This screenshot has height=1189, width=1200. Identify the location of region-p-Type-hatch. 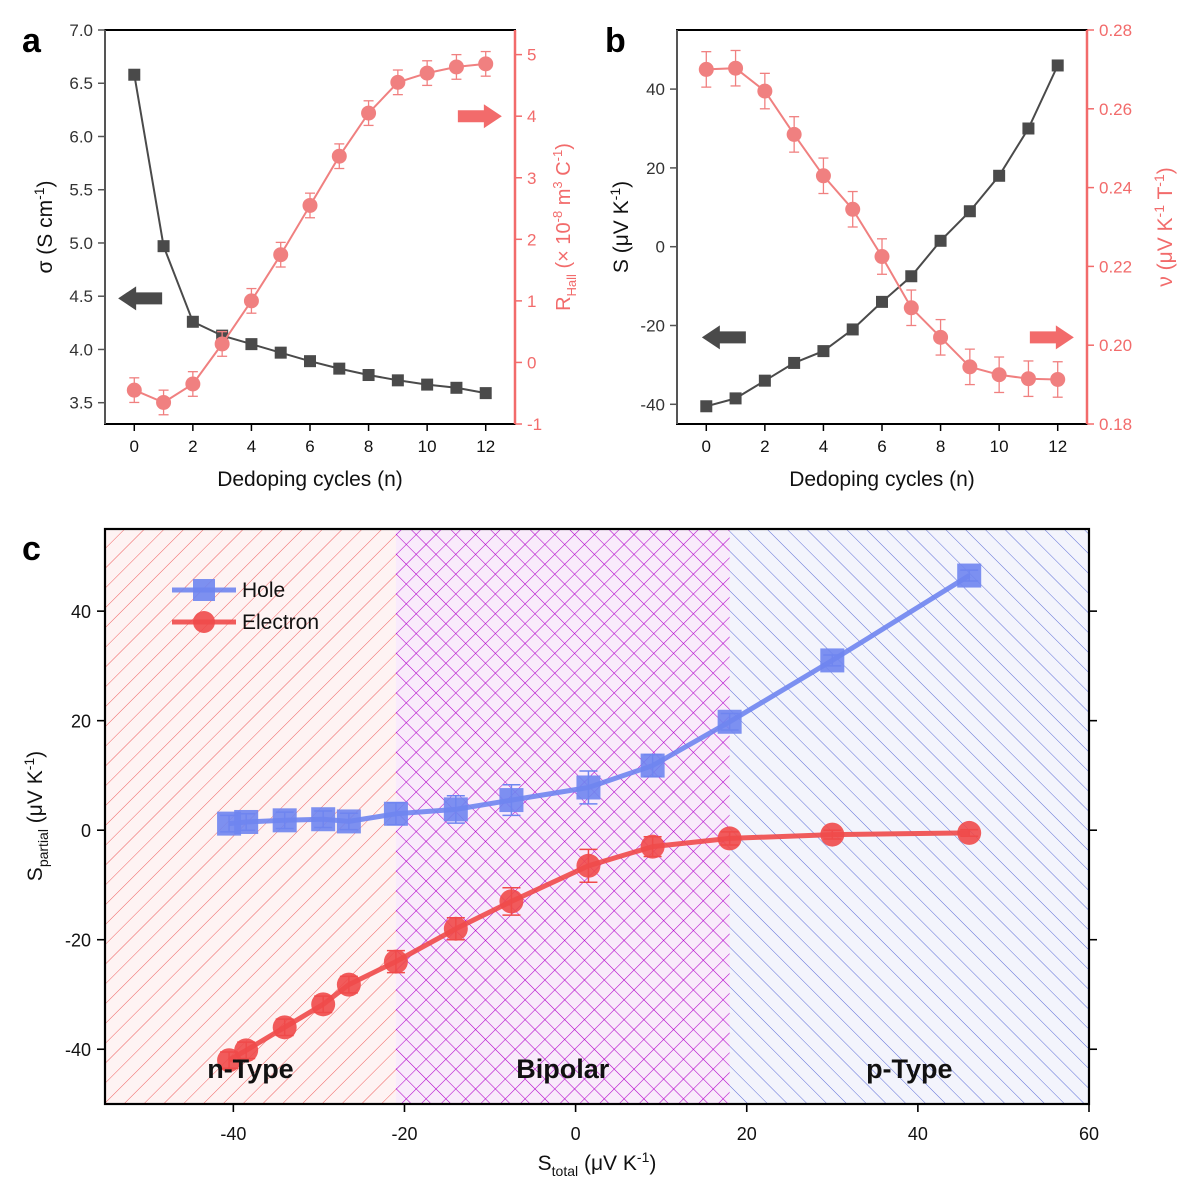
(909, 816).